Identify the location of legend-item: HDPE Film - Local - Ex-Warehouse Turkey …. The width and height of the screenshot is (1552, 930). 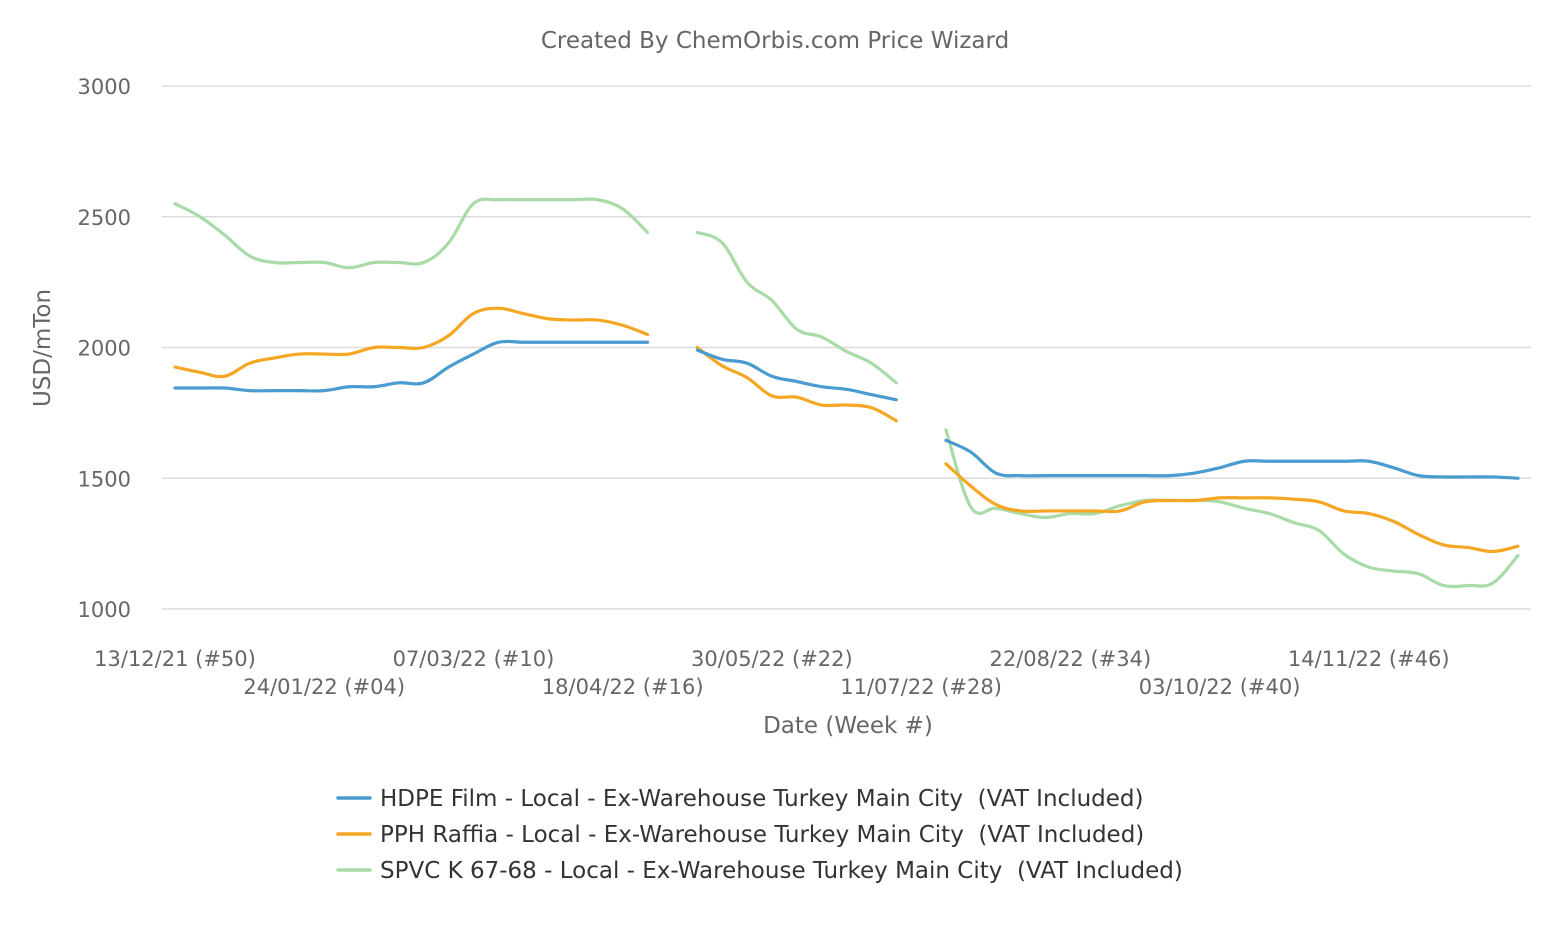
(739, 799).